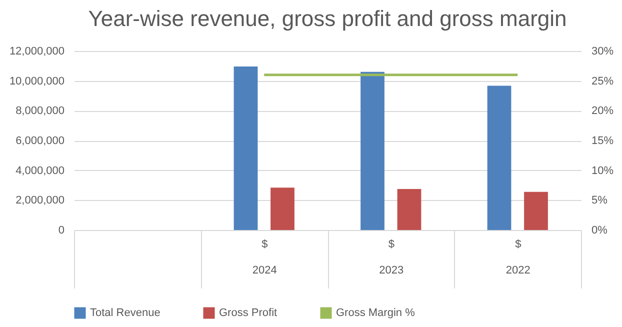 This screenshot has height=327, width=622. Describe the element at coordinates (36, 81) in the screenshot. I see `y-tick-label: 10,000,000` at that location.